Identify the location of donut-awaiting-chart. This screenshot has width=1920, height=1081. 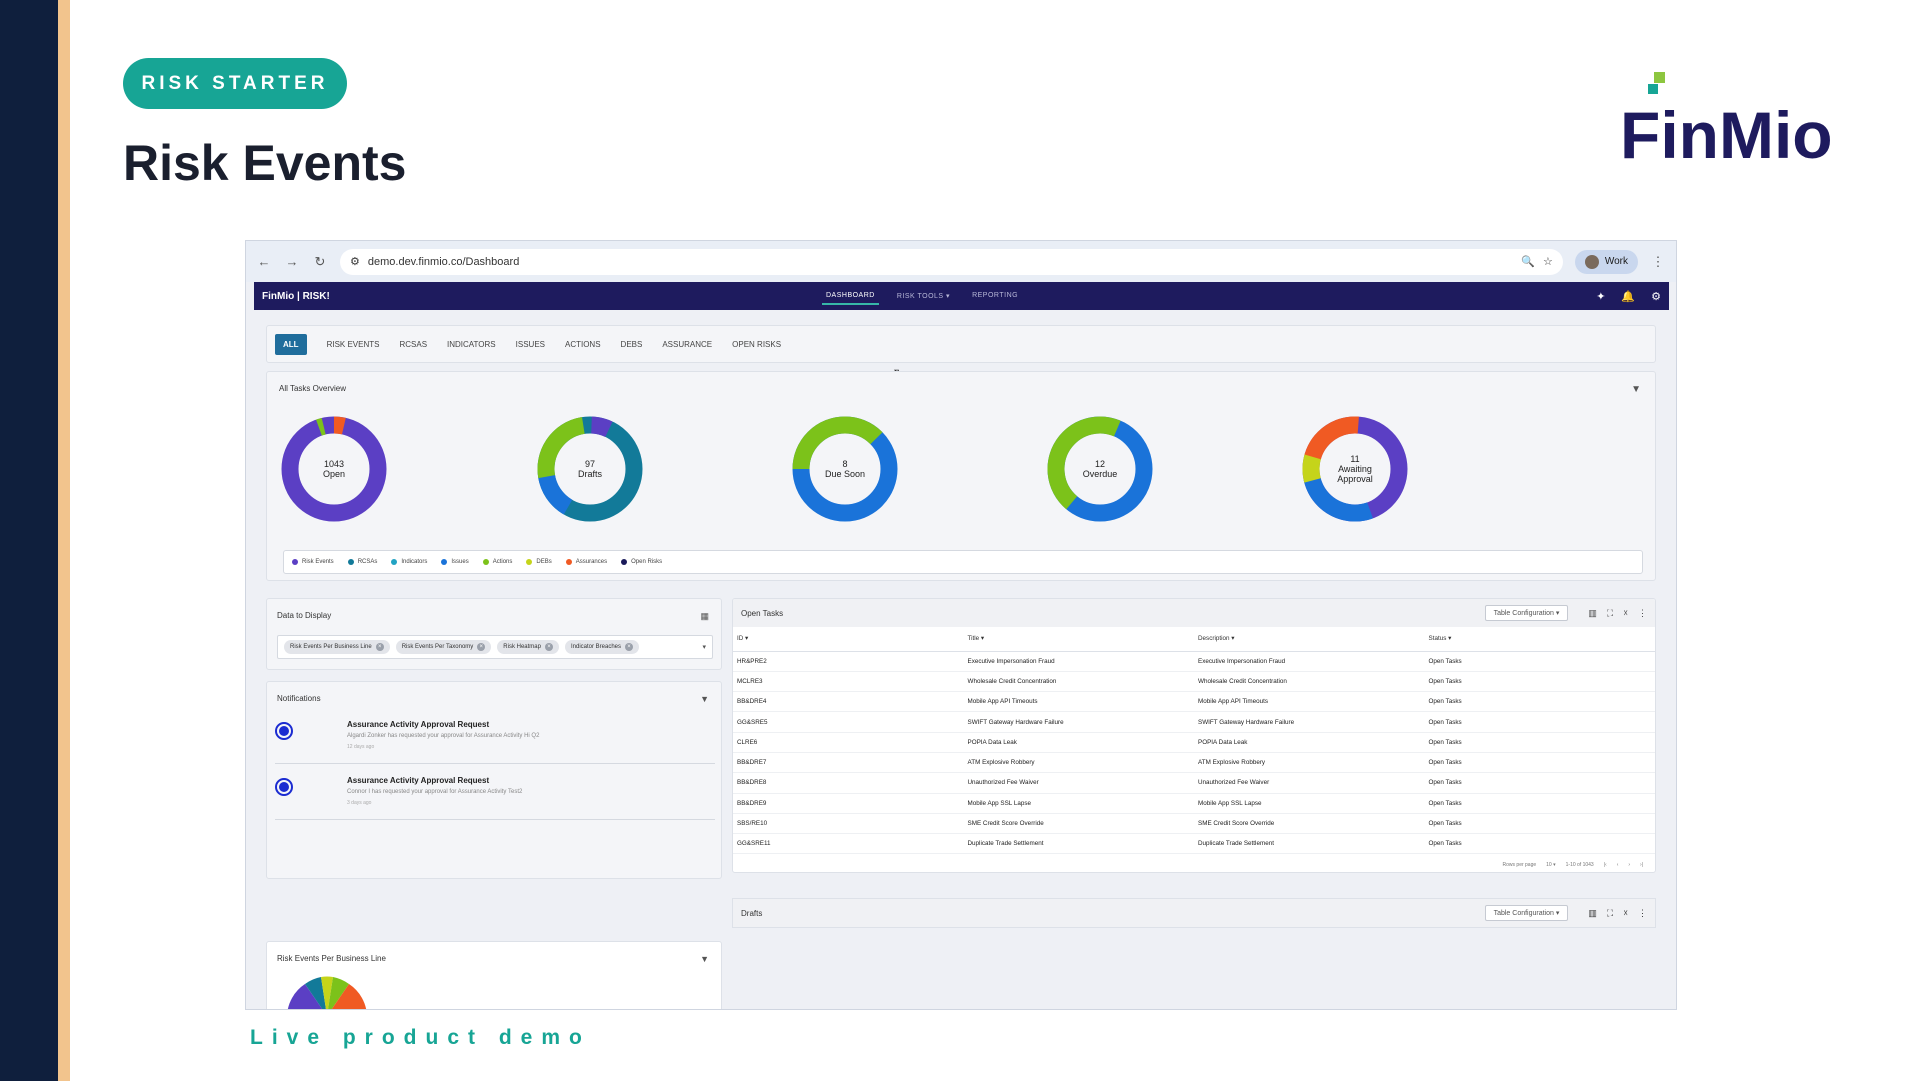
(1355, 469).